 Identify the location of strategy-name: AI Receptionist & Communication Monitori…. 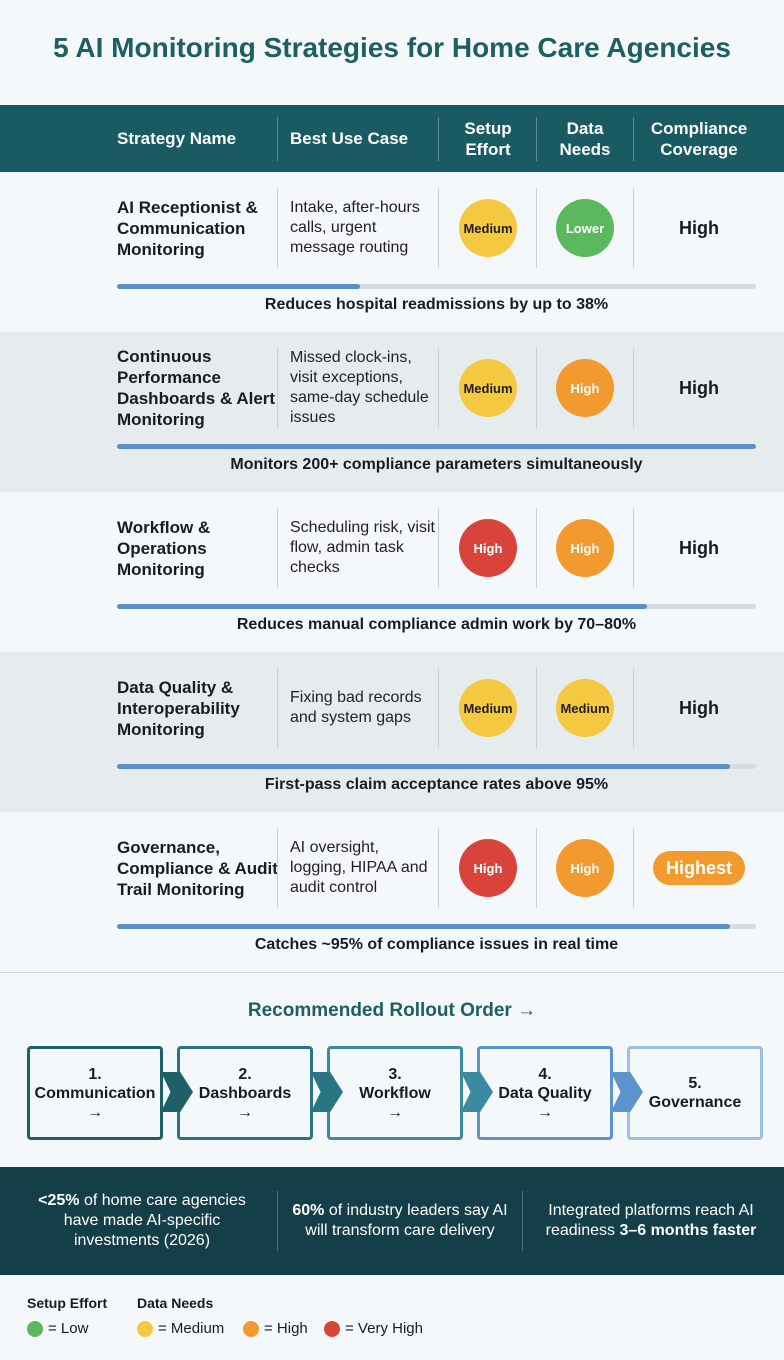
(187, 228).